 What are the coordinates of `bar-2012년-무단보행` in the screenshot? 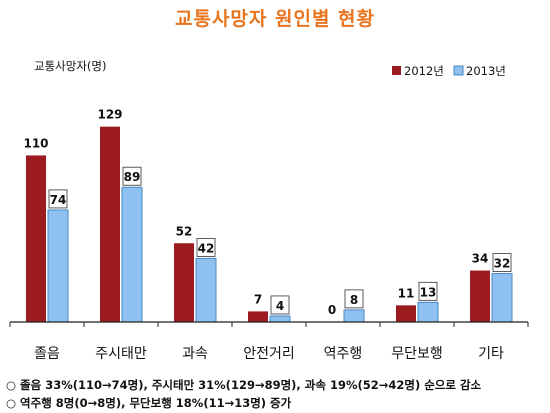 It's located at (406, 313).